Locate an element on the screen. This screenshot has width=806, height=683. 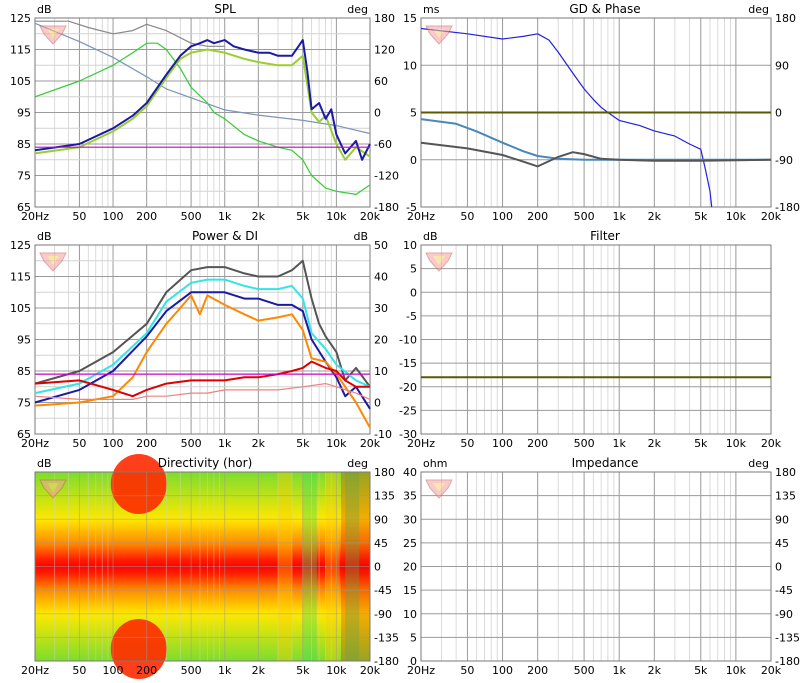
chart-title: SPL is located at coordinates (225, 9).